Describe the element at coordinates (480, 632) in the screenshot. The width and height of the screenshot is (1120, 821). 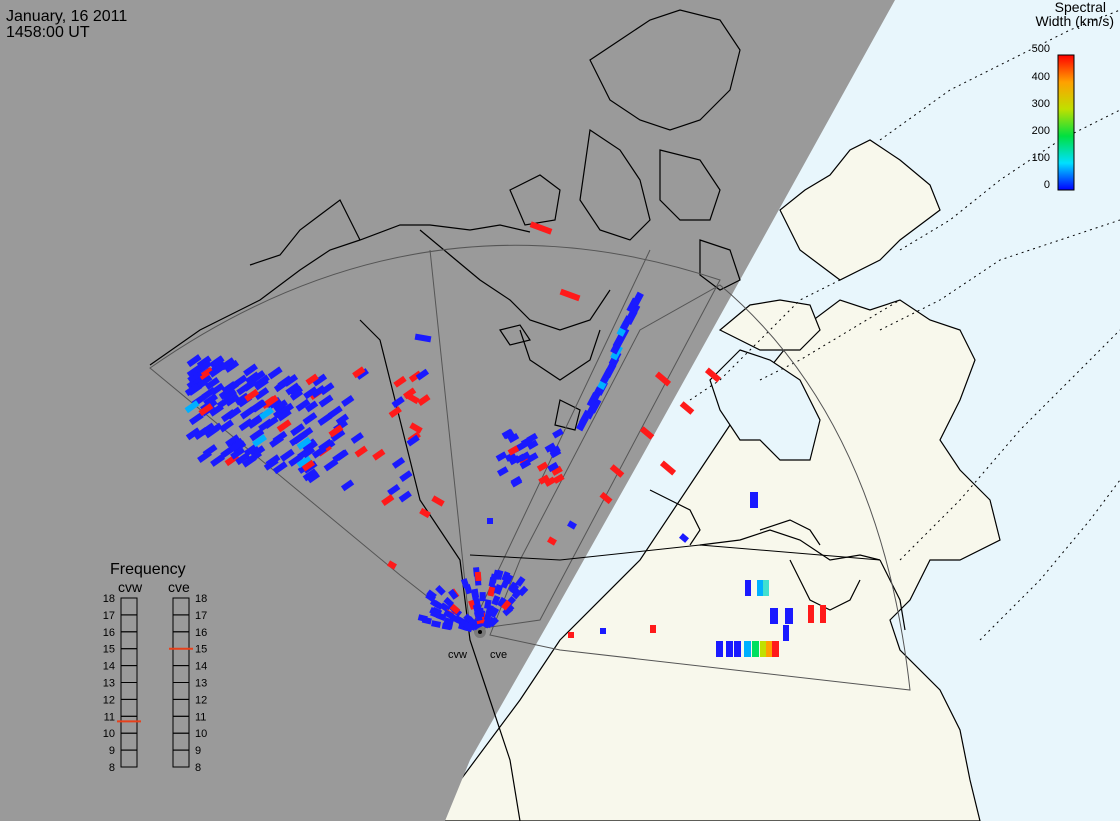
I see `radar-site-center` at that location.